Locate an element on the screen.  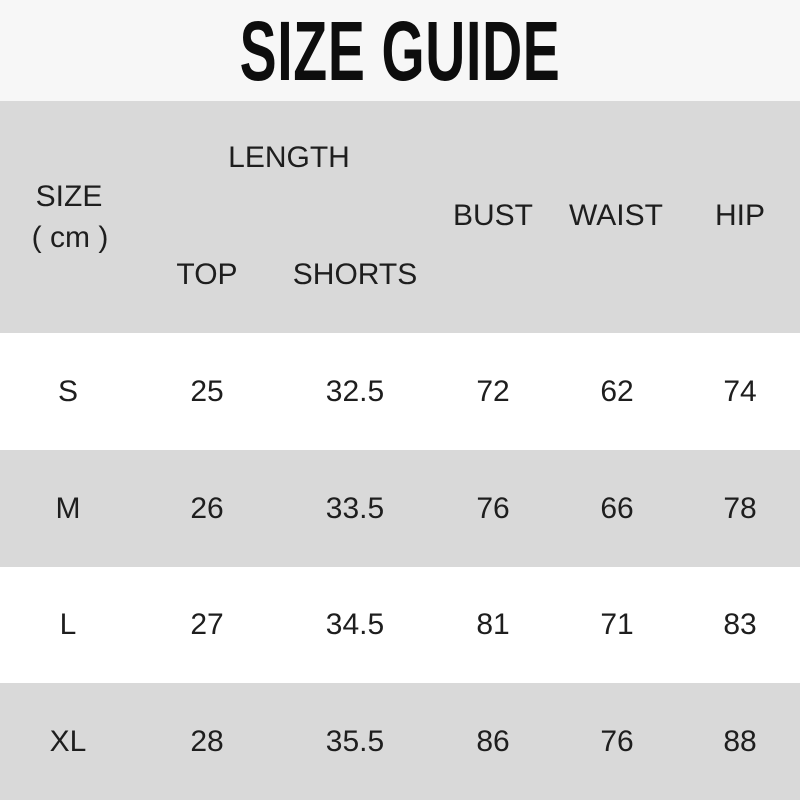
header-bust: BUST is located at coordinates (493, 215).